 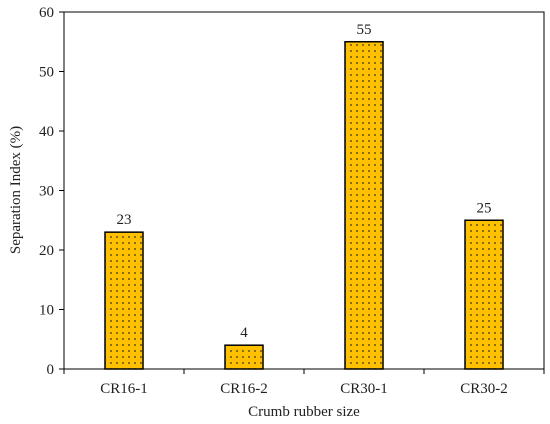 What do you see at coordinates (124, 389) in the screenshot?
I see `x-tick-label: CR16-1` at bounding box center [124, 389].